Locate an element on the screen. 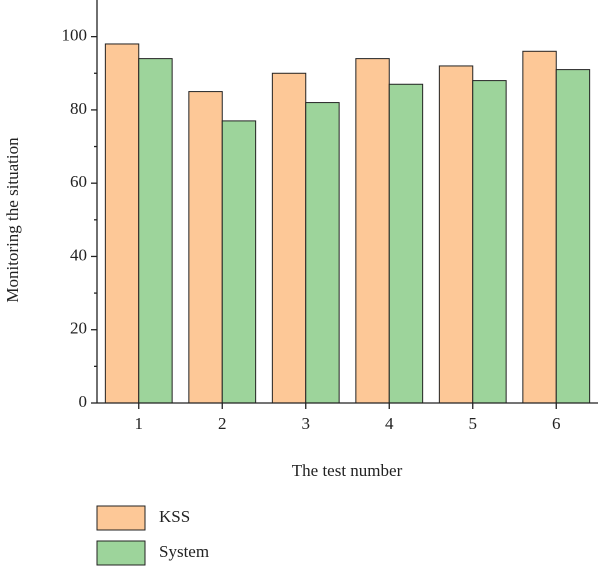 Image resolution: width=600 pixels, height=567 pixels. x-tick-label: 1 is located at coordinates (139, 423).